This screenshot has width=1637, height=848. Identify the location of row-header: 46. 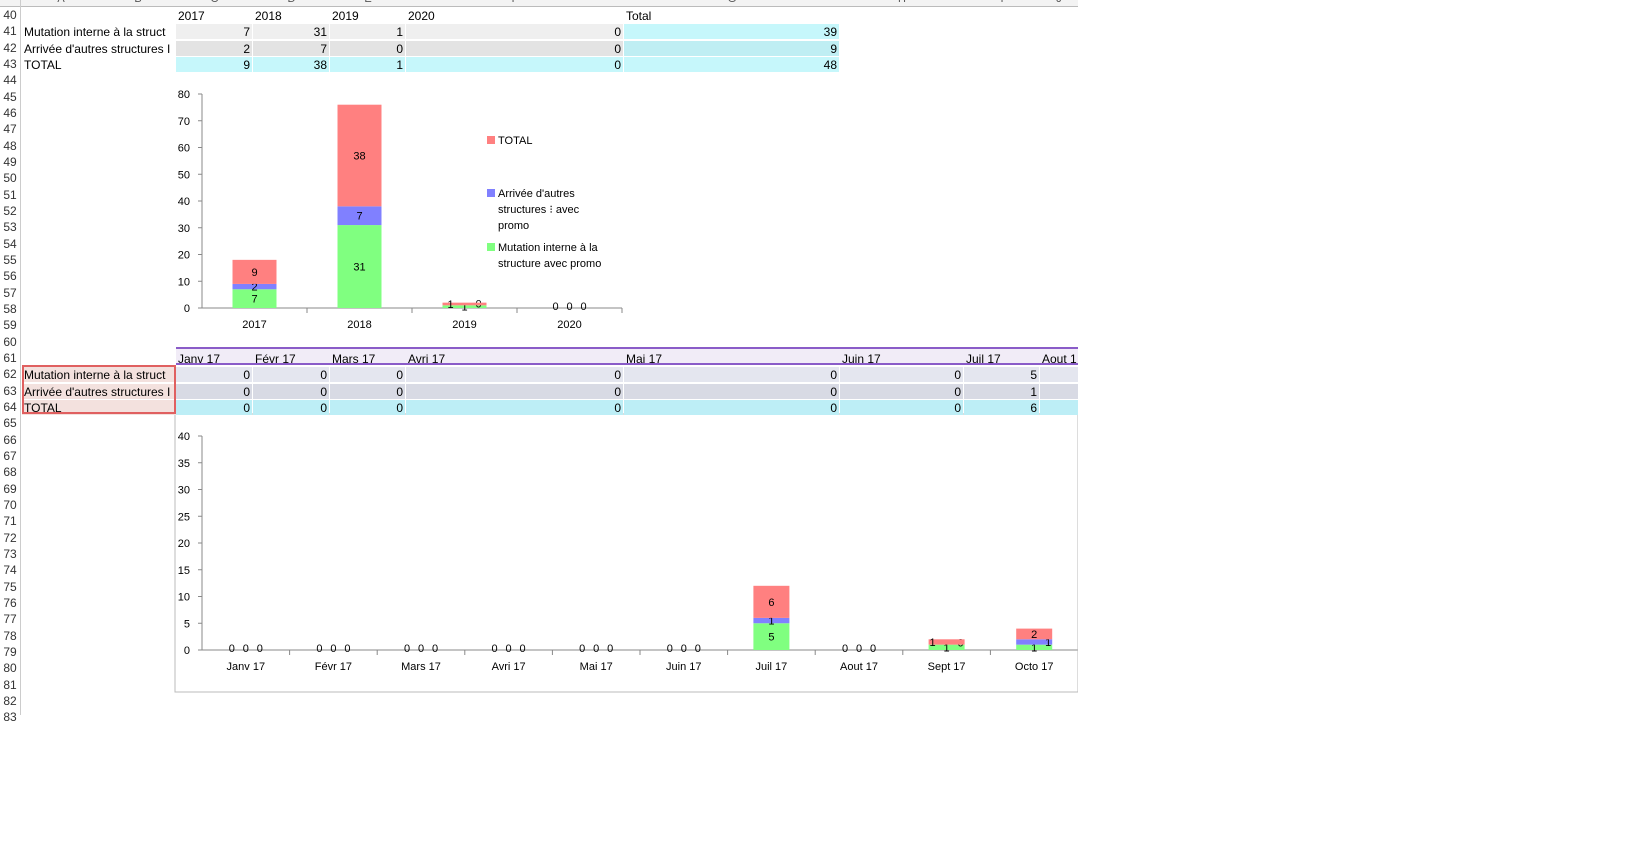
(10, 112).